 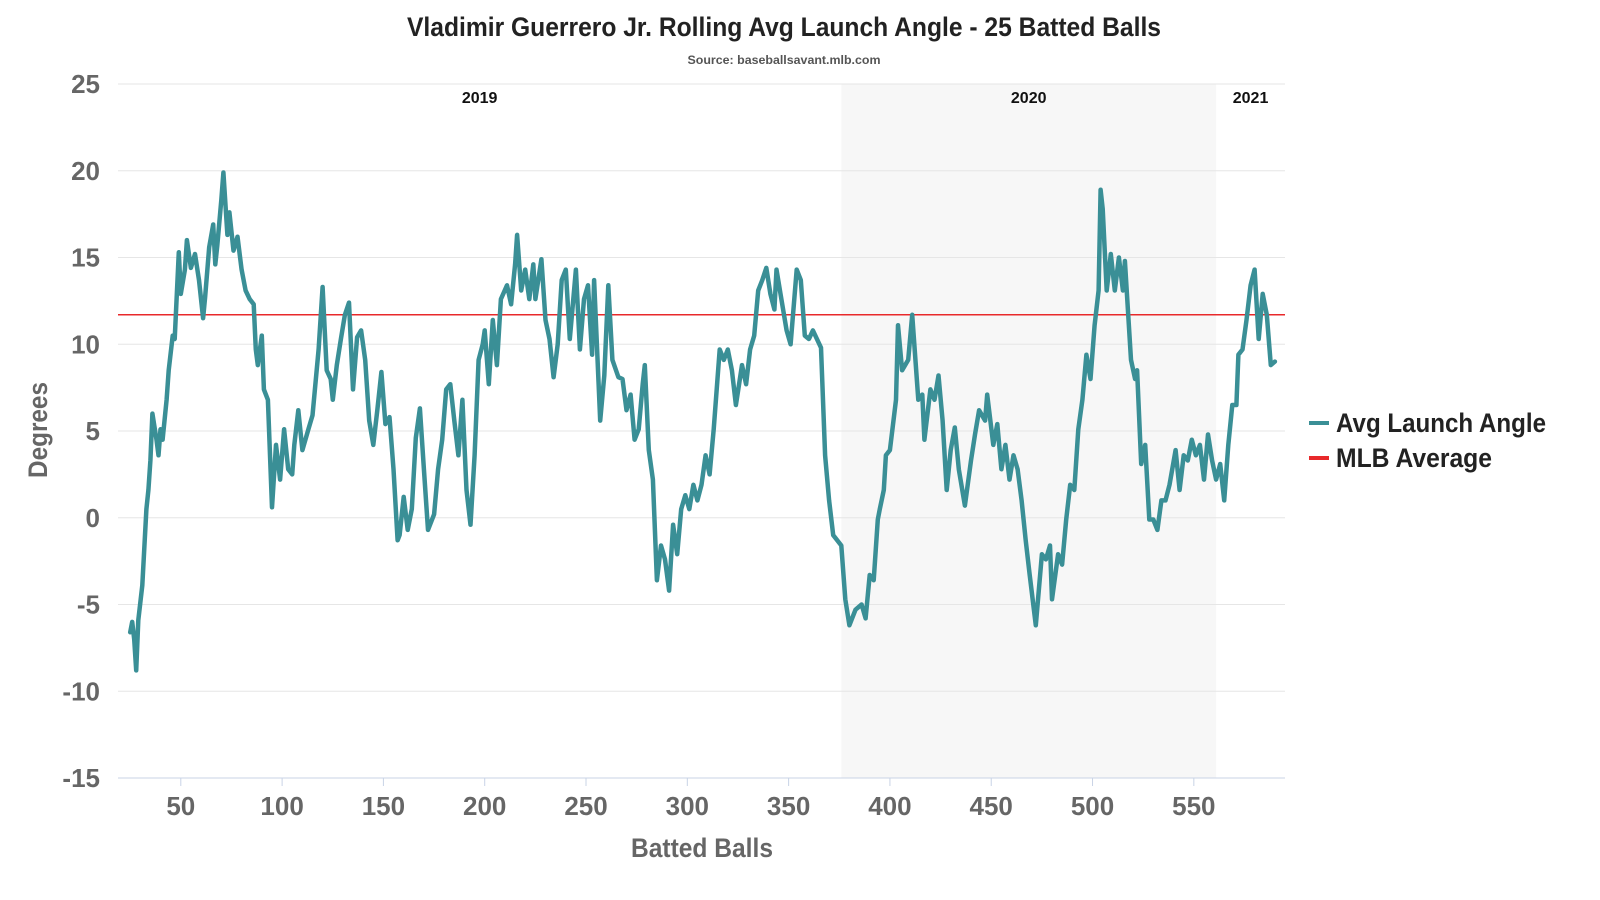 What do you see at coordinates (1251, 98) in the screenshot?
I see `season-label-2021: 2021` at bounding box center [1251, 98].